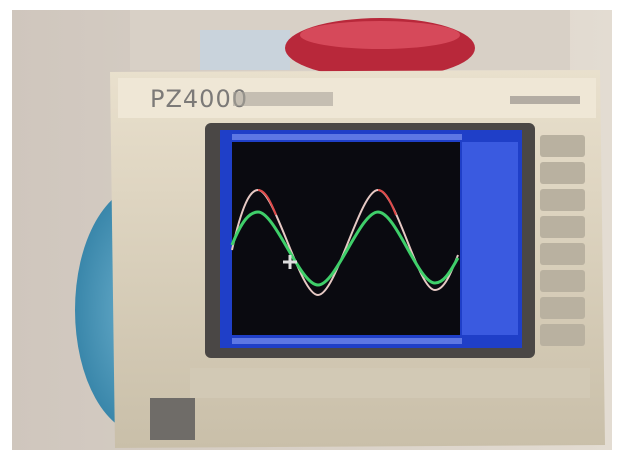 This screenshot has width=623, height=458. What do you see at coordinates (347, 137) in the screenshot?
I see `status-bar` at bounding box center [347, 137].